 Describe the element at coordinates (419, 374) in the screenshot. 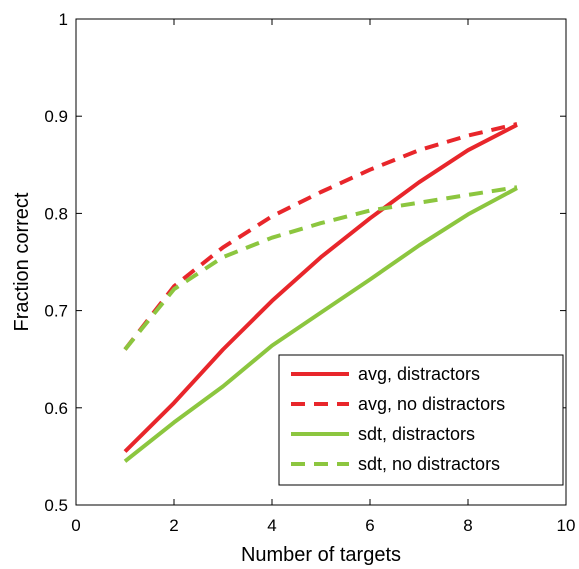

I see `legend-label-1: avg, distractors` at that location.